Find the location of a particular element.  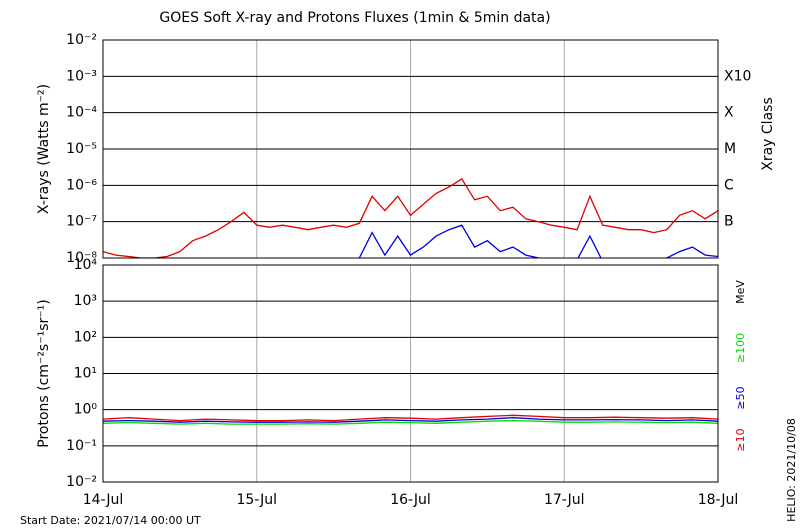

x-tick-label: 15-Jul is located at coordinates (256, 500).